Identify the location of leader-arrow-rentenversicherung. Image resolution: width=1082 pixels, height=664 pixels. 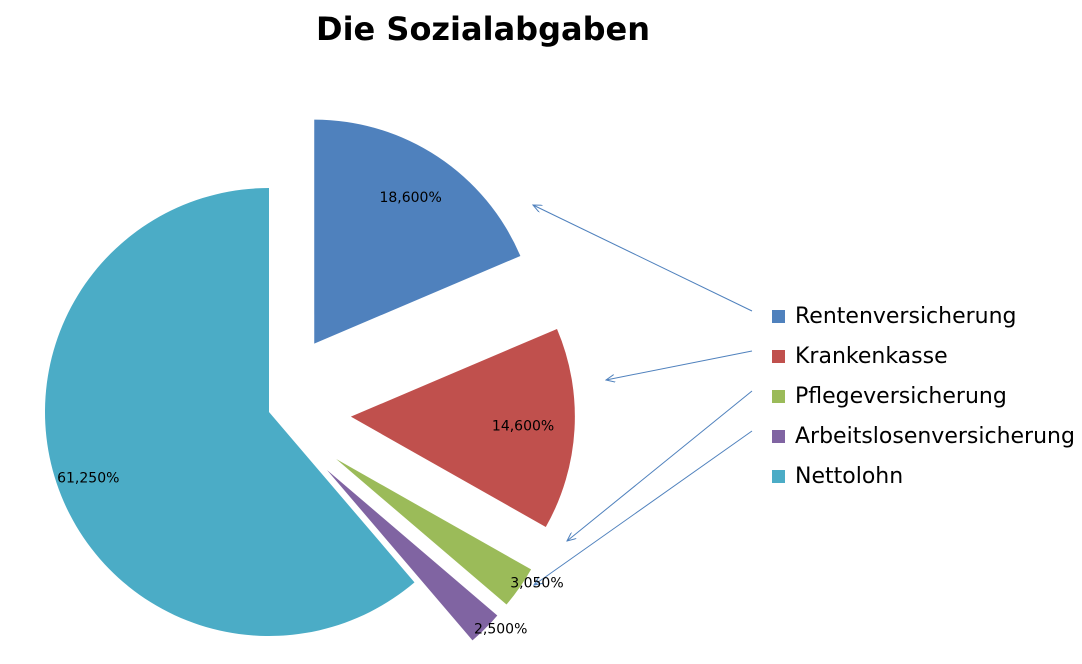
(643, 258).